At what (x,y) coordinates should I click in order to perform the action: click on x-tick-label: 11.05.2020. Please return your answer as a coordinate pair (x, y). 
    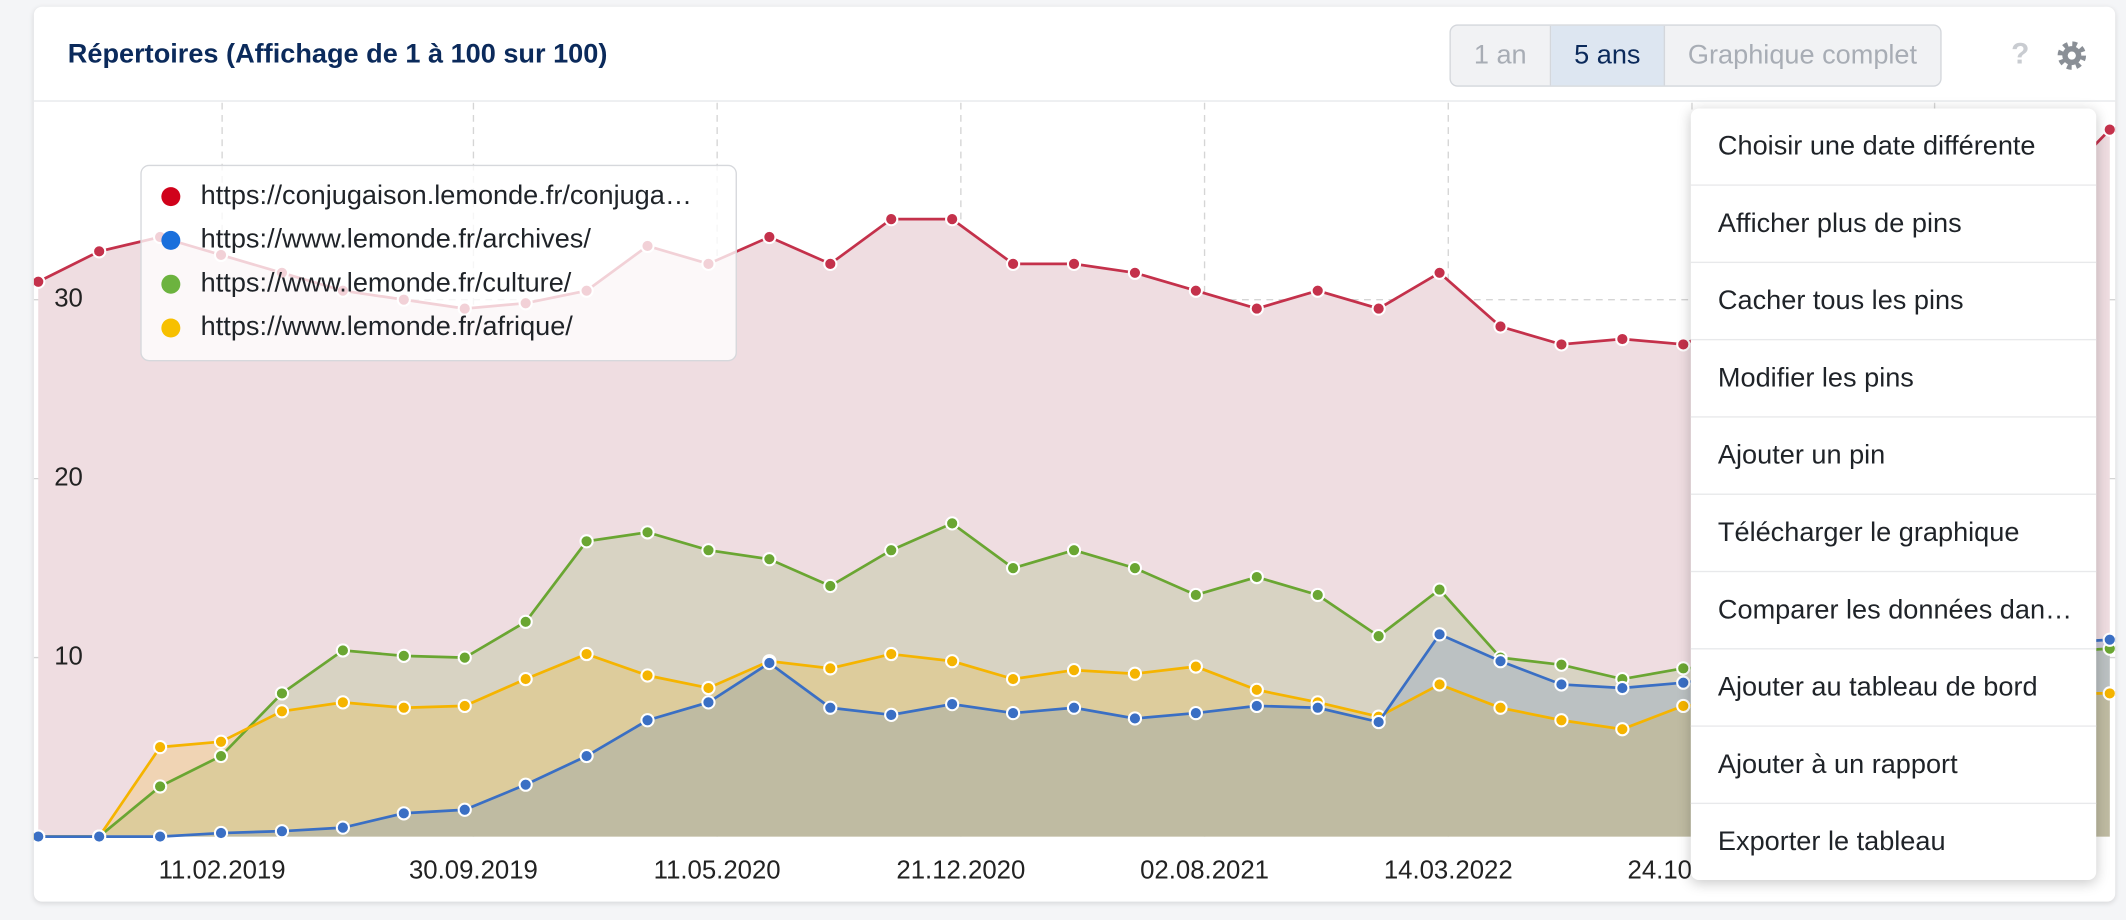
    Looking at the image, I should click on (717, 871).